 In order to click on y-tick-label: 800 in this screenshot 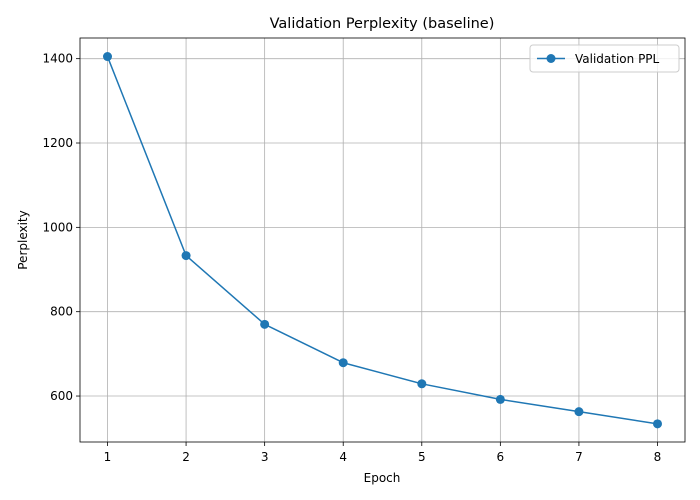, I will do `click(61, 312)`.